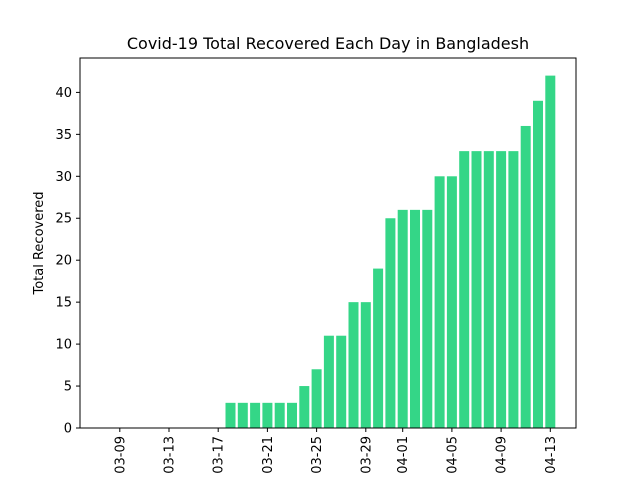 This screenshot has width=640, height=480. Describe the element at coordinates (403, 455) in the screenshot. I see `x-tick-label: 04-01` at that location.